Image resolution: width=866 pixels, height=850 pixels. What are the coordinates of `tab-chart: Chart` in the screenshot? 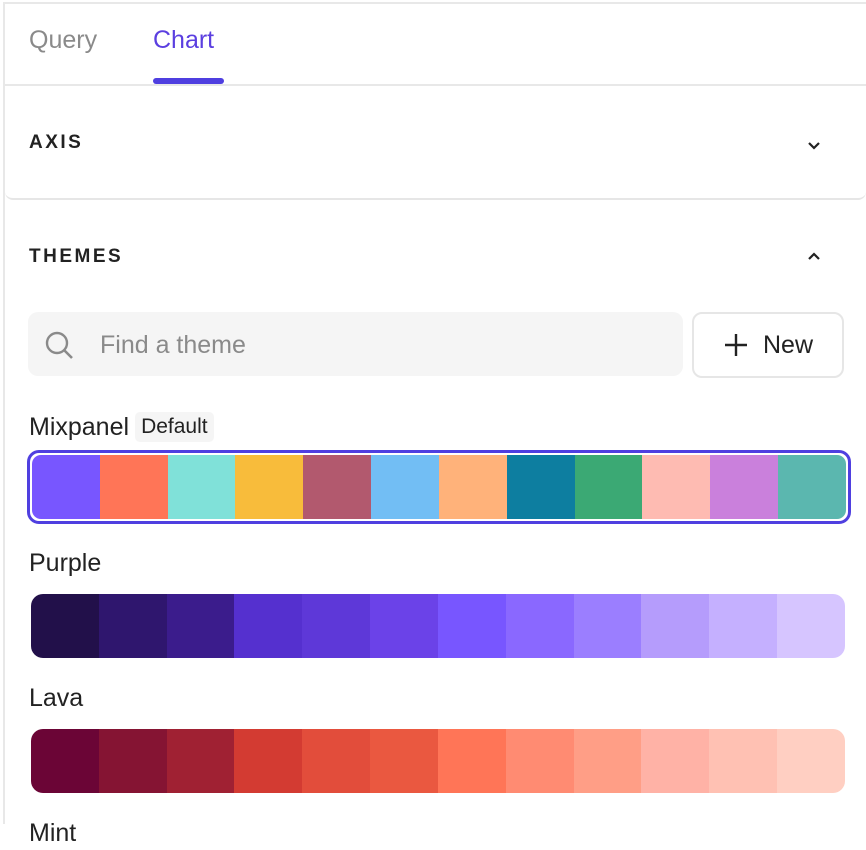 It's located at (184, 40).